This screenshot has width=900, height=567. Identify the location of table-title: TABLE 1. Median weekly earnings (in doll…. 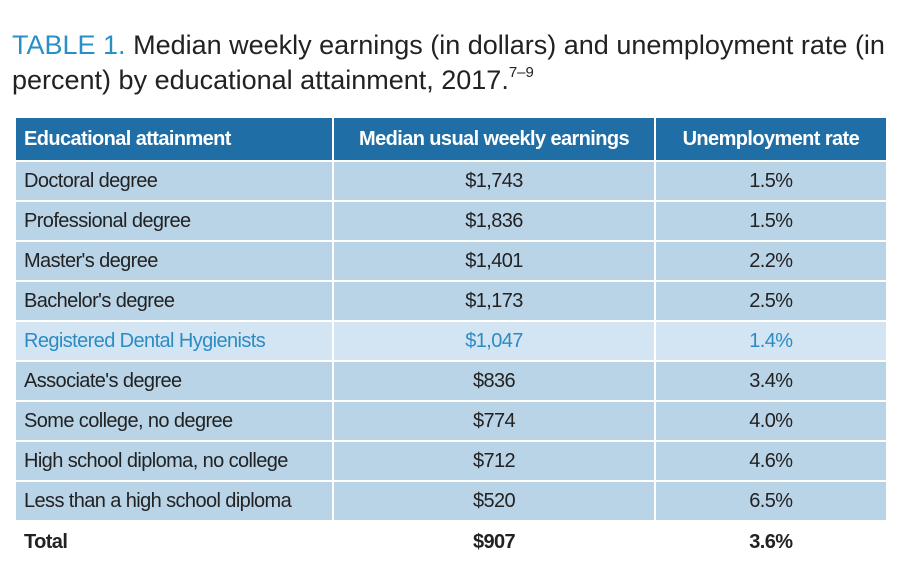
(452, 63).